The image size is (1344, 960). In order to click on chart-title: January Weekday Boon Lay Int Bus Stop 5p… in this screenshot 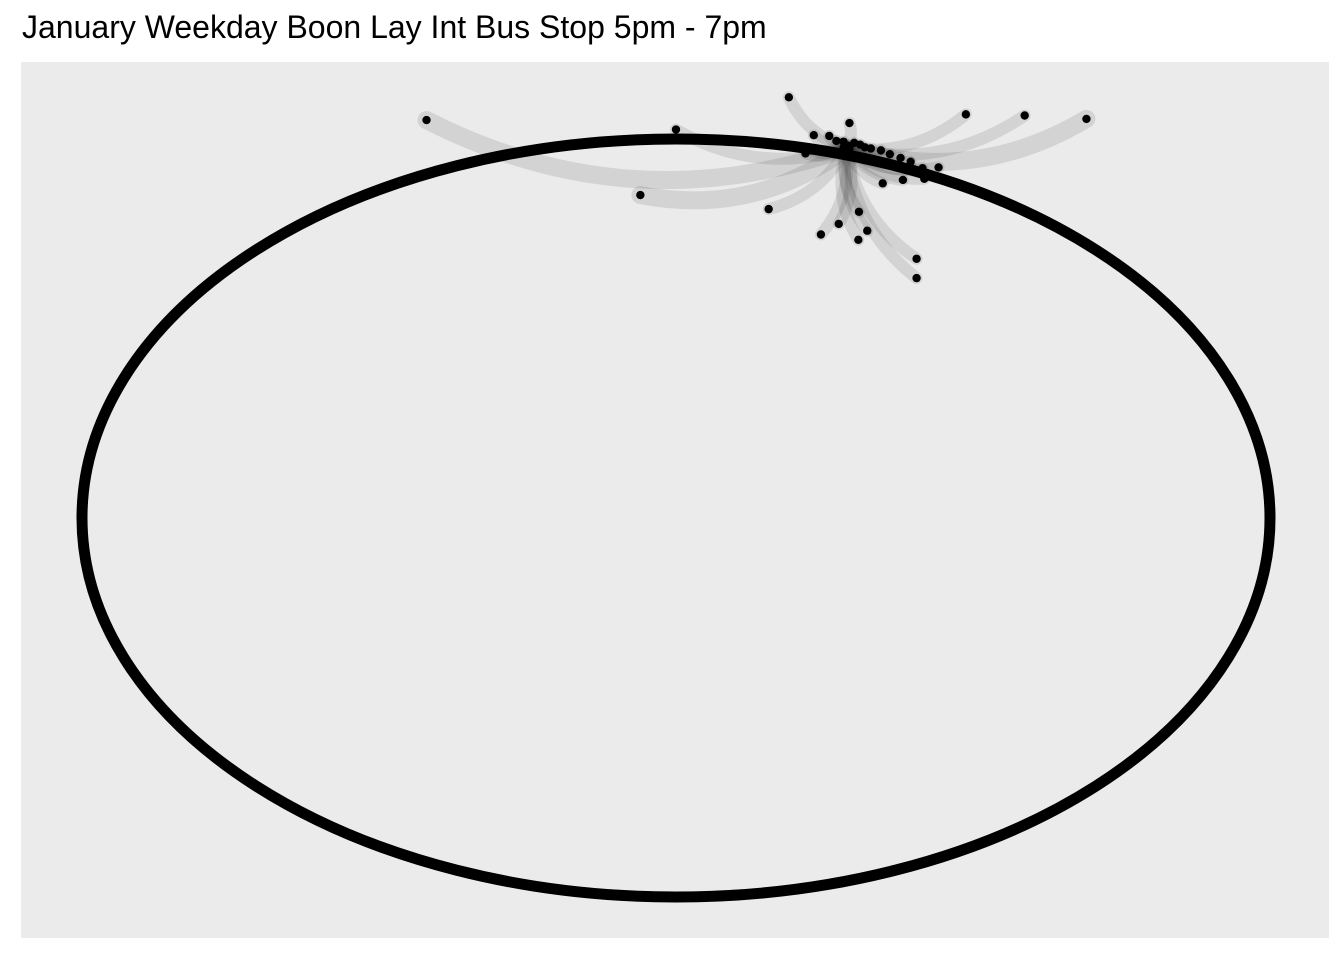, I will do `click(394, 27)`.